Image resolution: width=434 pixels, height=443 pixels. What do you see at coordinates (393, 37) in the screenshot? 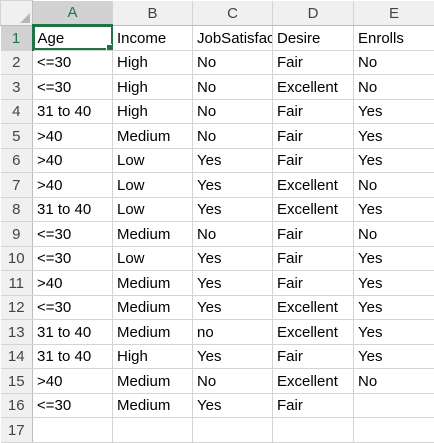
I see `cell: Enrolls` at bounding box center [393, 37].